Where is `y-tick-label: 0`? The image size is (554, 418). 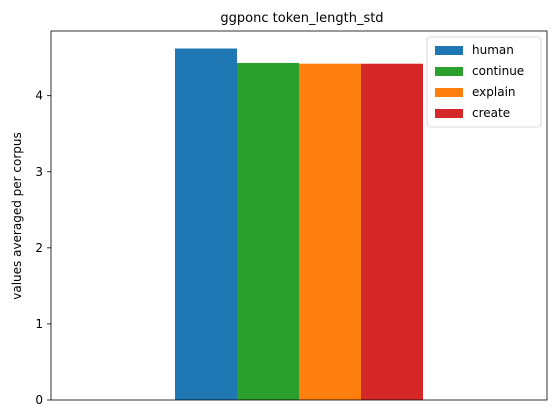
y-tick-label: 0 is located at coordinates (39, 400).